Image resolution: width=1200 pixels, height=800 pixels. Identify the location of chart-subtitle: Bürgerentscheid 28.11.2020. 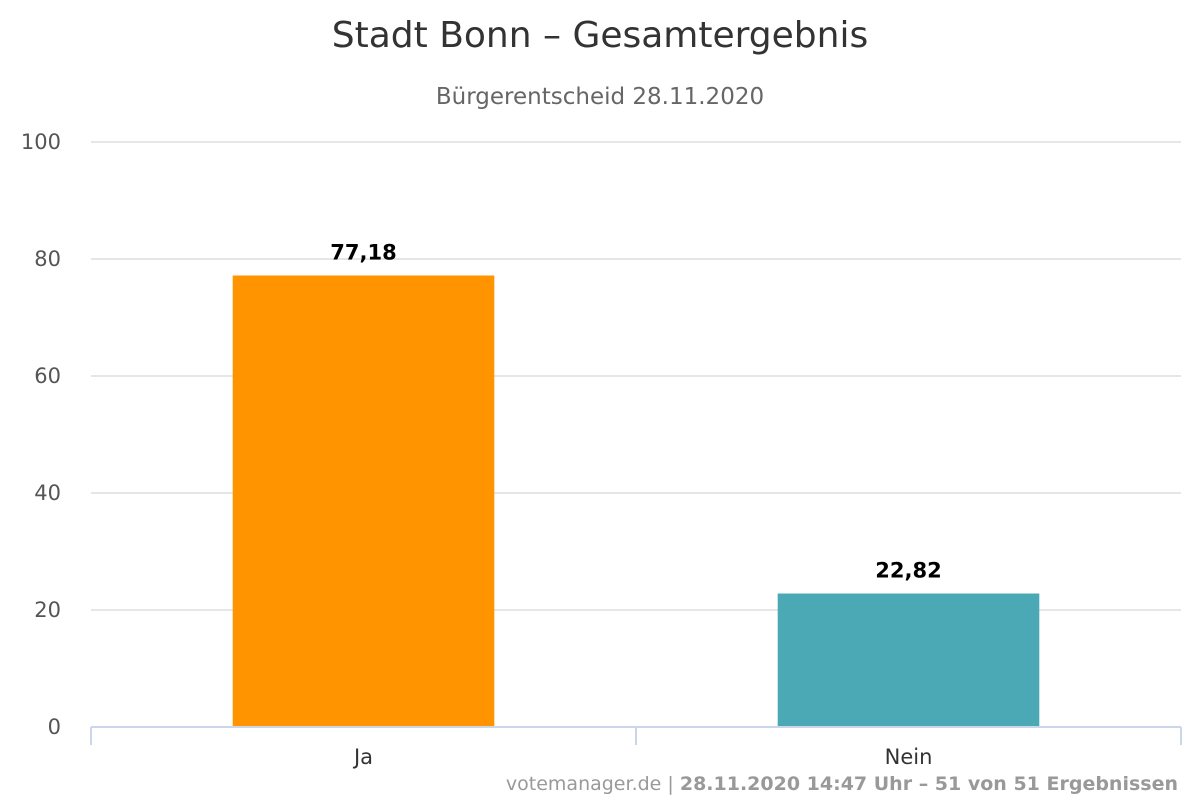
(600, 97).